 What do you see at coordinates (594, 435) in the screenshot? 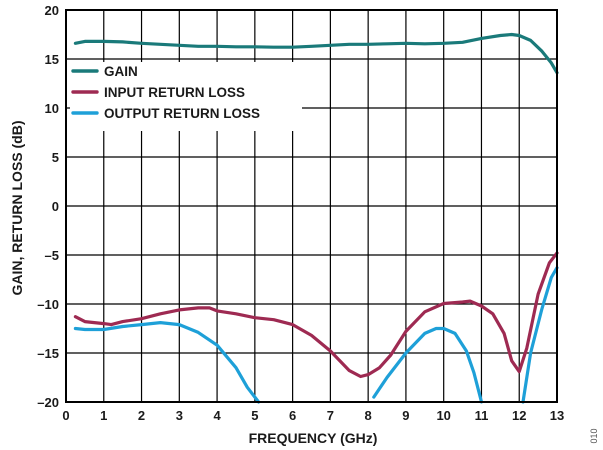
I see `figure-id: 010` at bounding box center [594, 435].